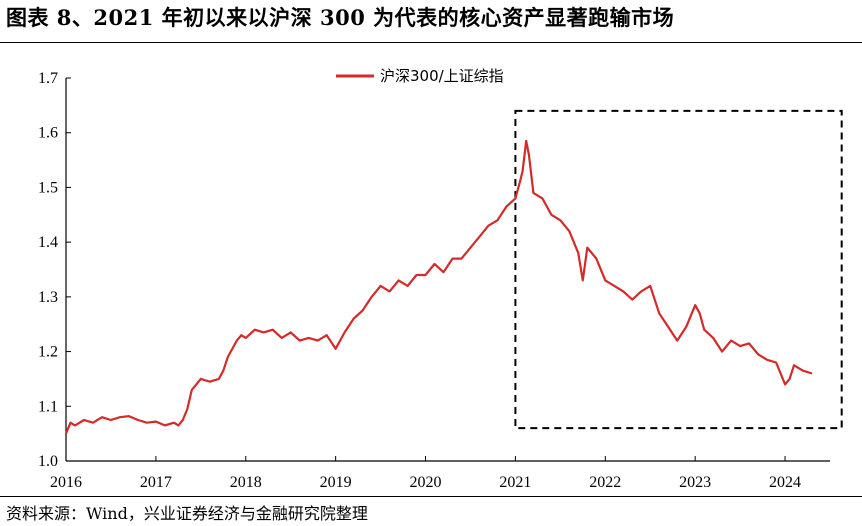 The height and width of the screenshot is (526, 862). What do you see at coordinates (48, 406) in the screenshot?
I see `y-tick-label: 1.1` at bounding box center [48, 406].